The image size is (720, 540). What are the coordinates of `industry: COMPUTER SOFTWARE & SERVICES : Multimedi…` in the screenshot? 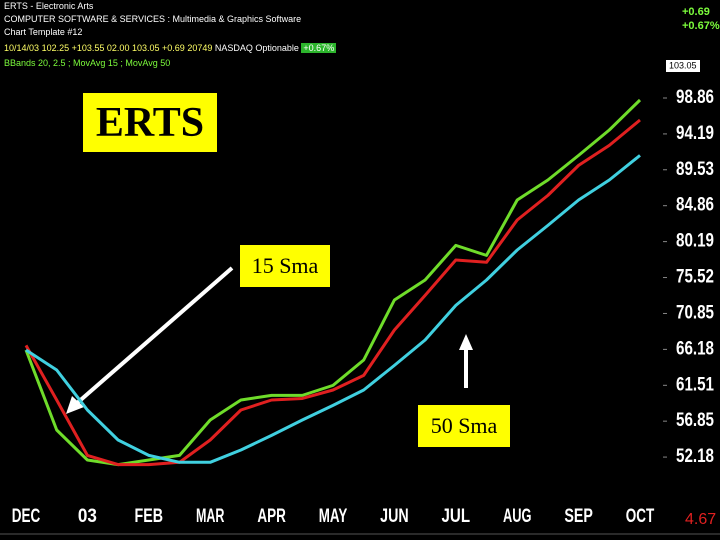 It's located at (153, 19).